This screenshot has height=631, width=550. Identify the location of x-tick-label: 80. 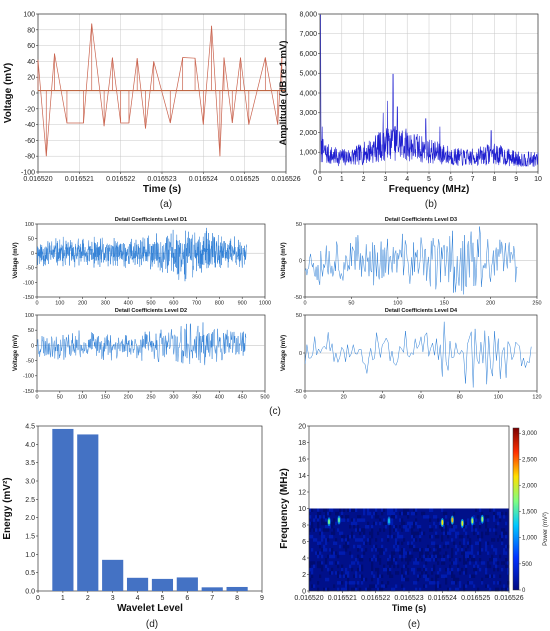
(460, 398).